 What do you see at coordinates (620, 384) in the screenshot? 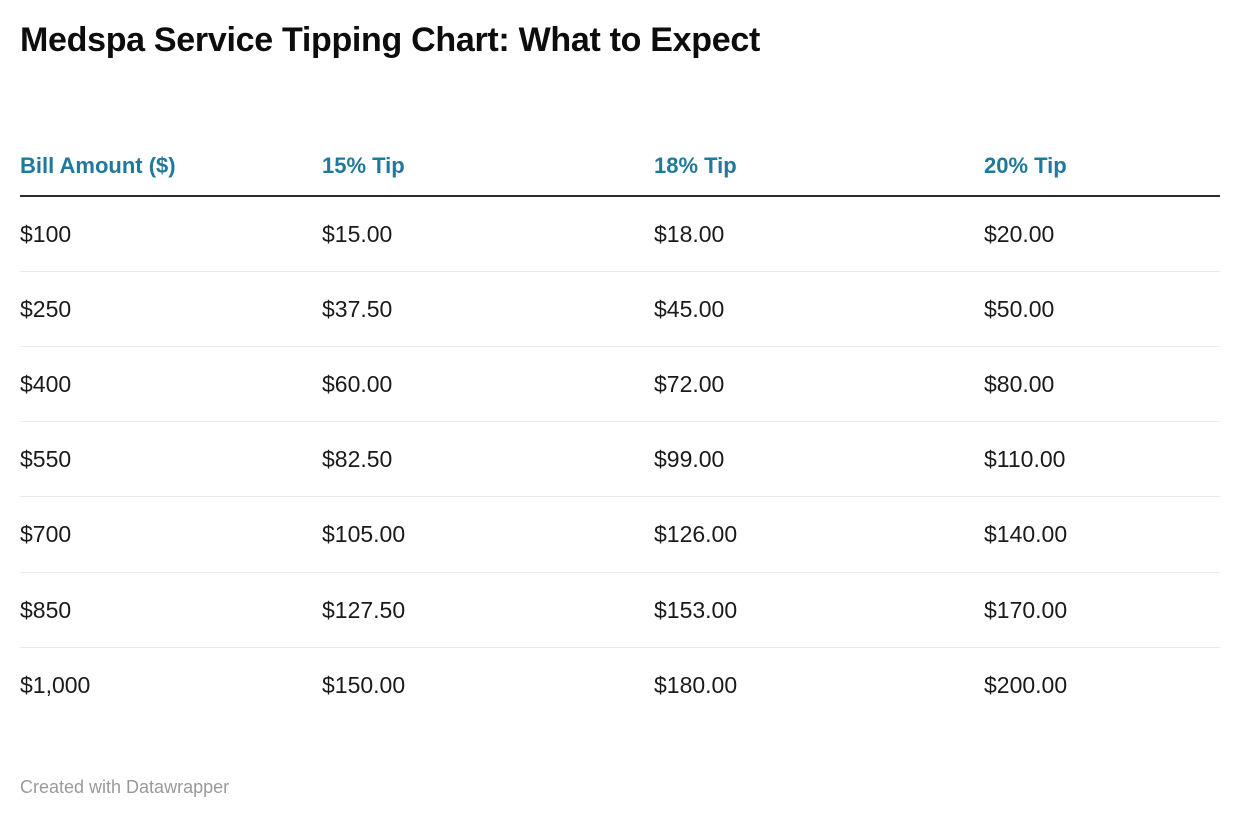
I see `table-row: $400 $60.00 $72.00 $80.00` at bounding box center [620, 384].